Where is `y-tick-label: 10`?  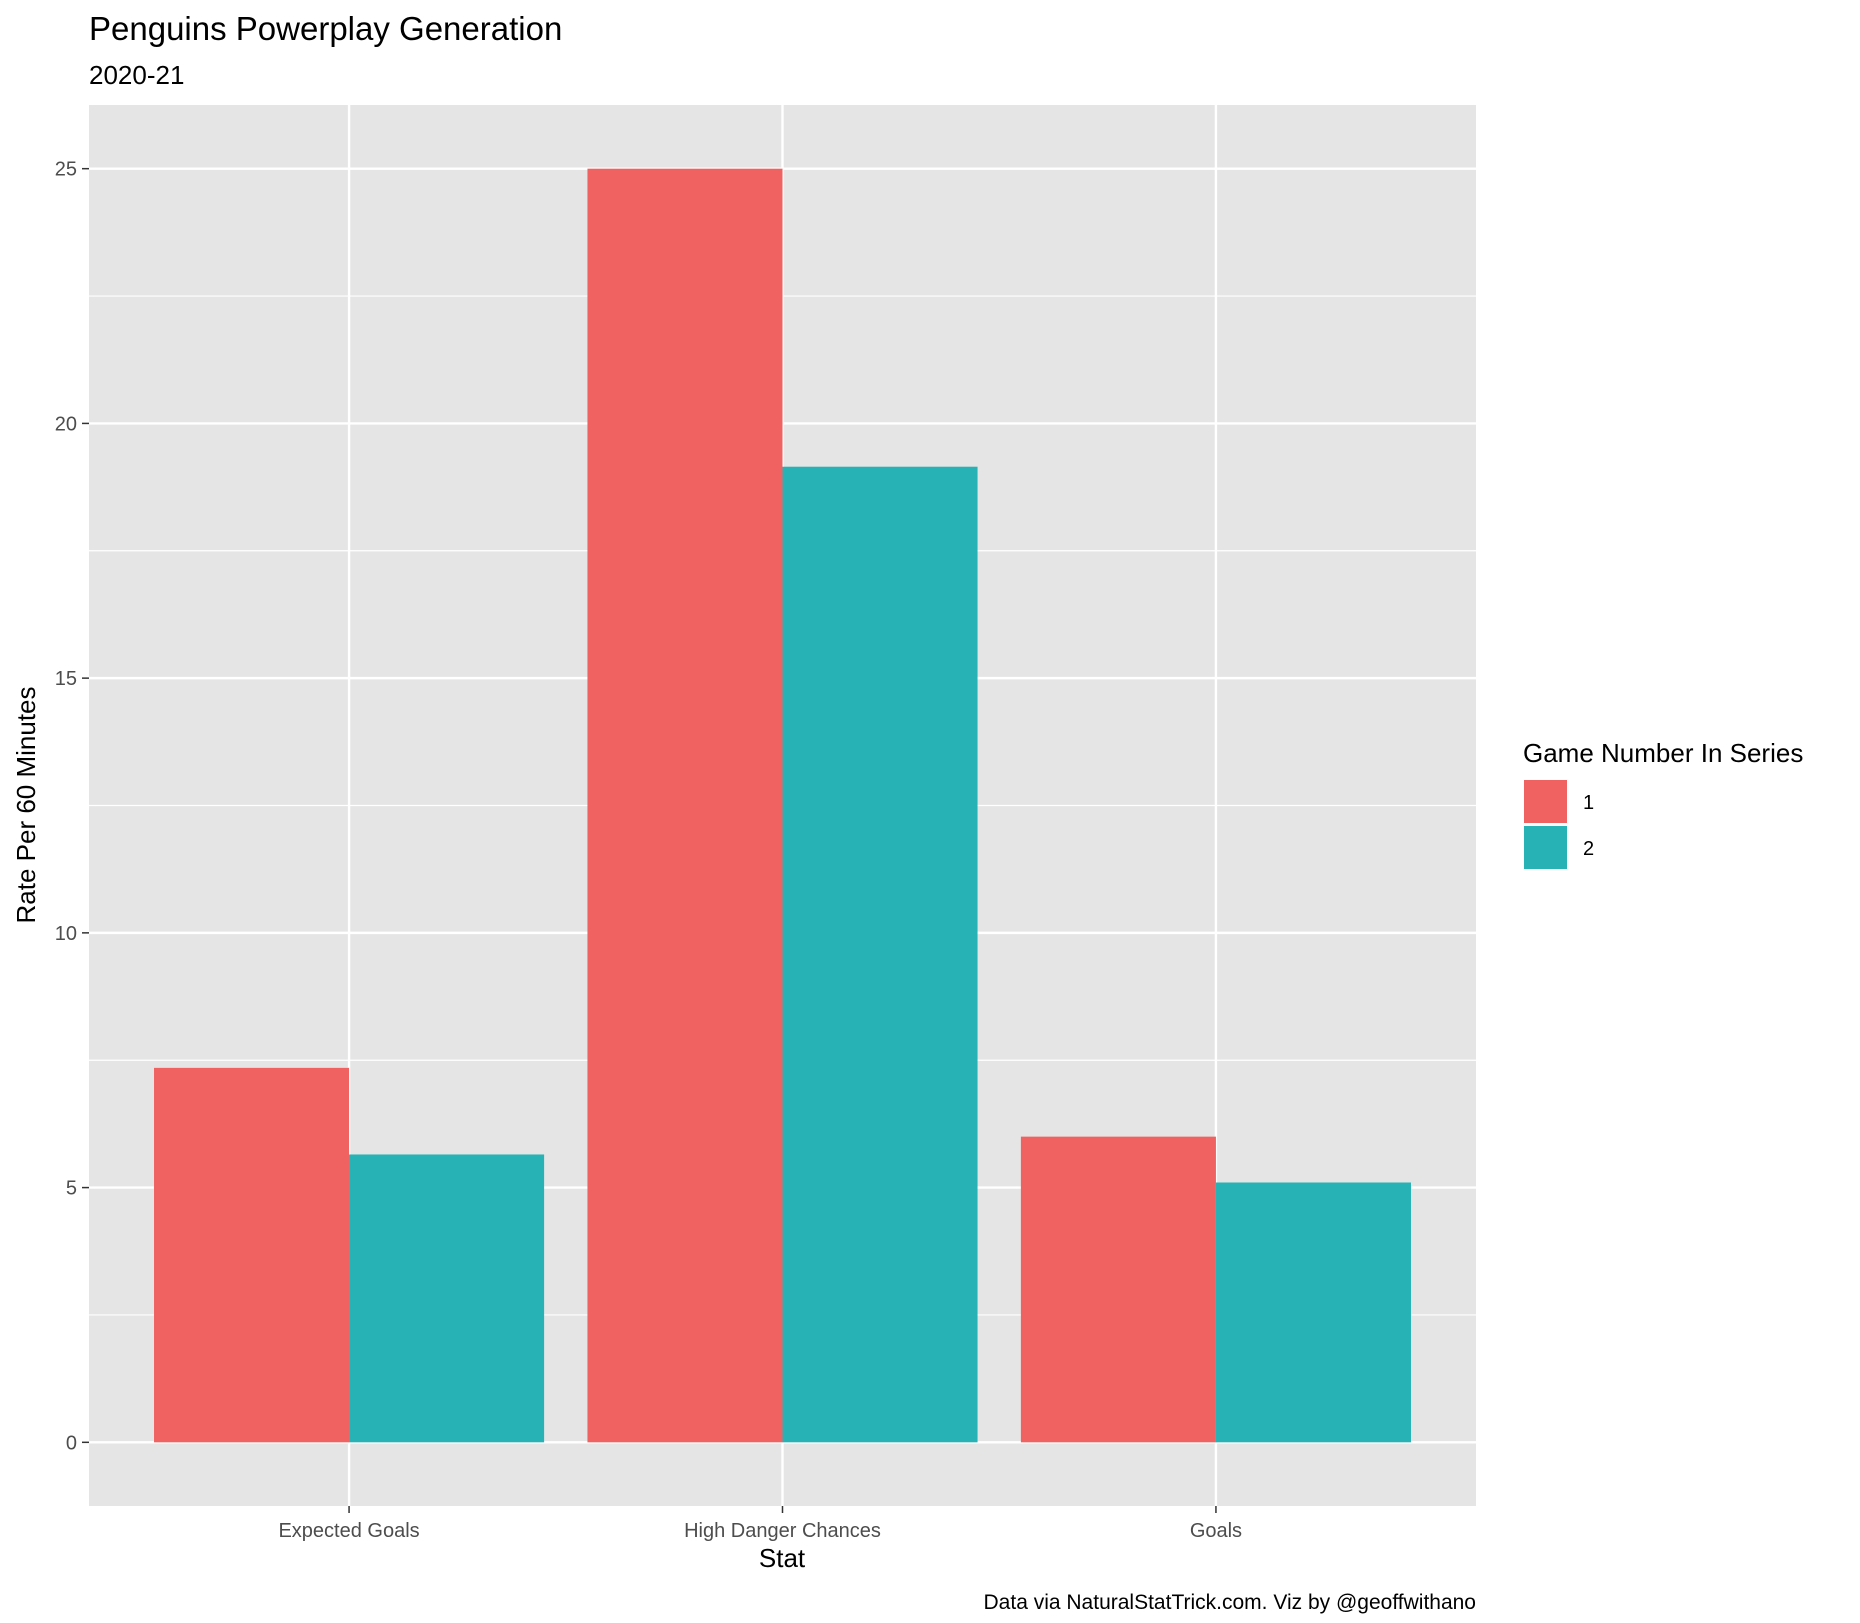 y-tick-label: 10 is located at coordinates (66, 934).